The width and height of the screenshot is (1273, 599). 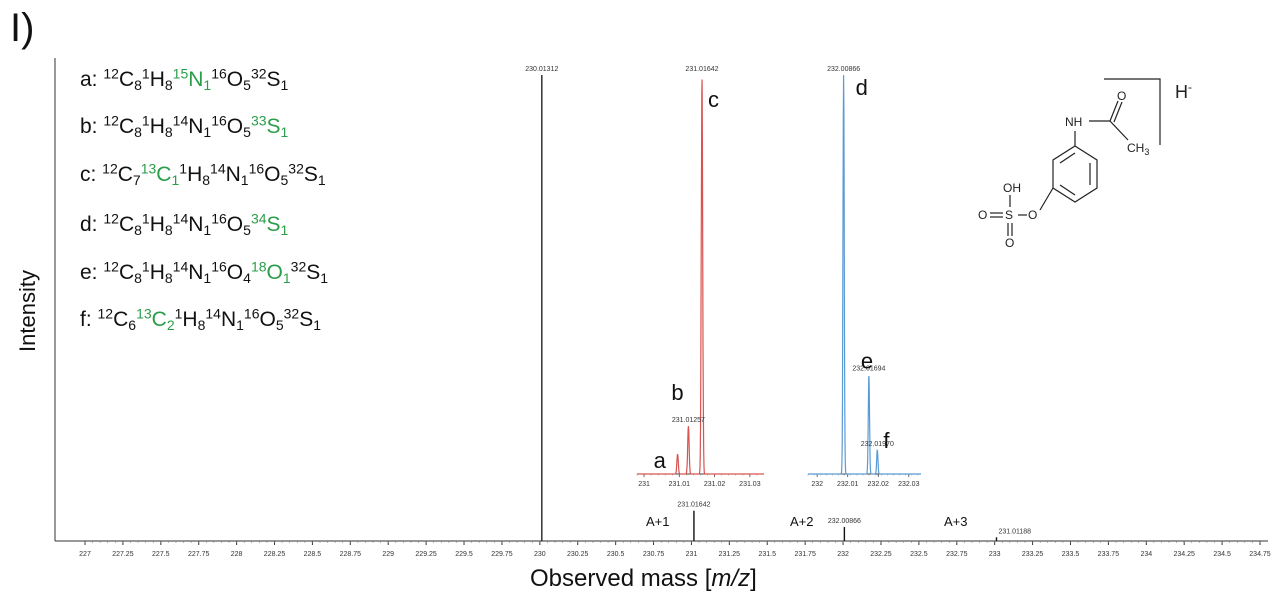 What do you see at coordinates (848, 484) in the screenshot?
I see `inset-tick-label: 232.01` at bounding box center [848, 484].